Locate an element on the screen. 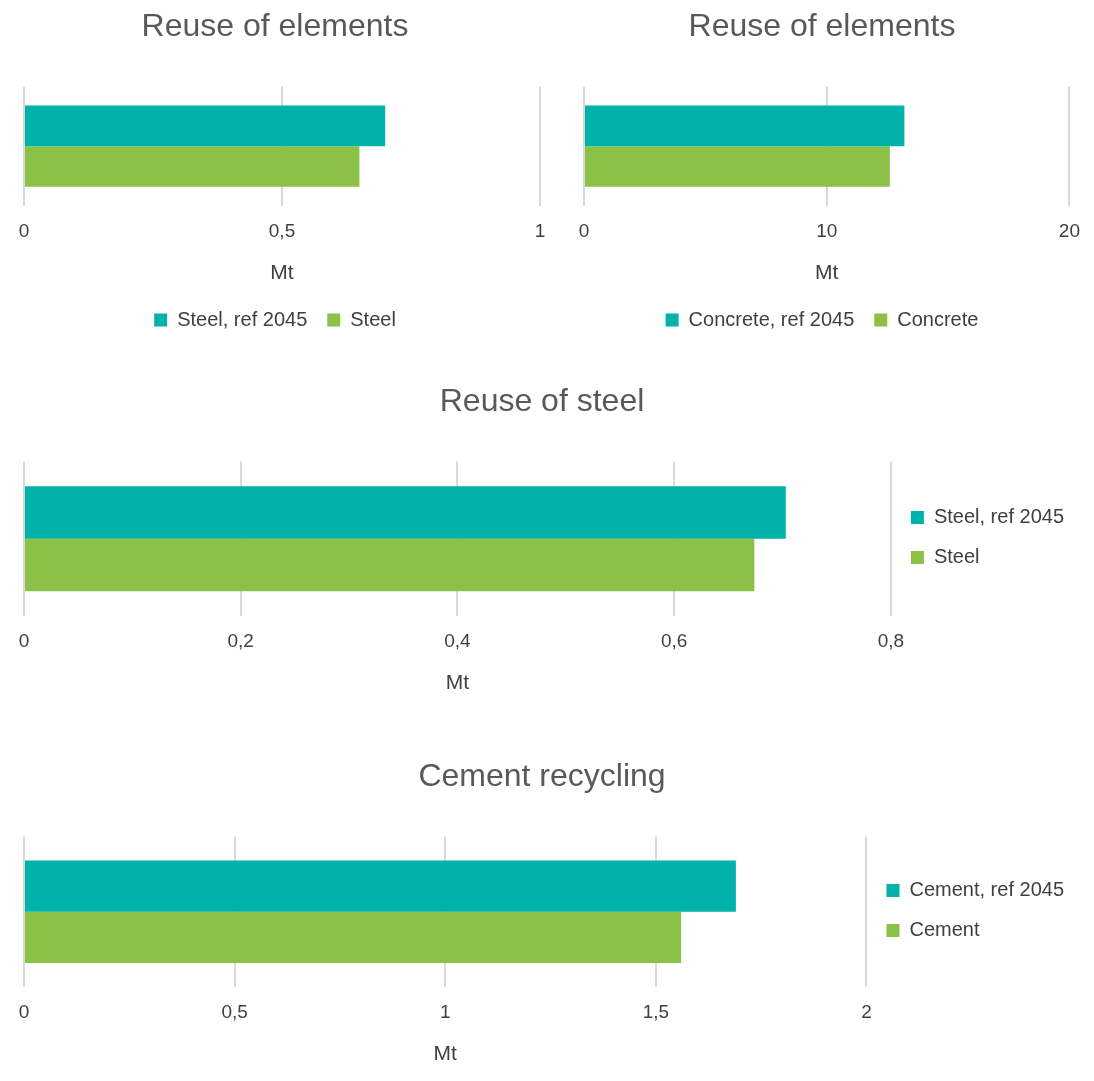  x-tick-label: 0,6 is located at coordinates (674, 640).